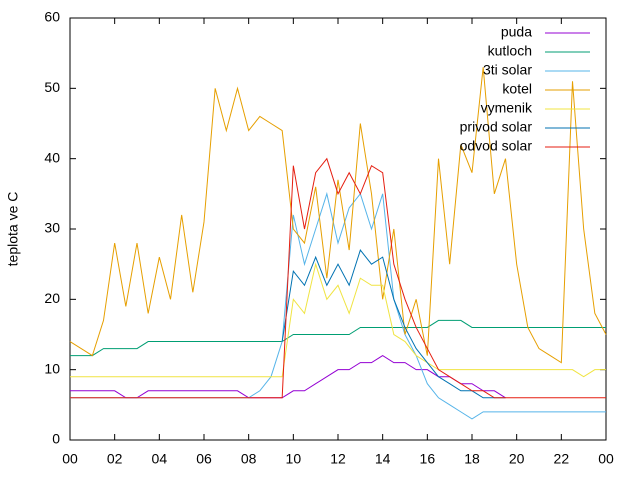 The height and width of the screenshot is (480, 640). Describe the element at coordinates (52, 17) in the screenshot. I see `y-tick-label: 60` at that location.